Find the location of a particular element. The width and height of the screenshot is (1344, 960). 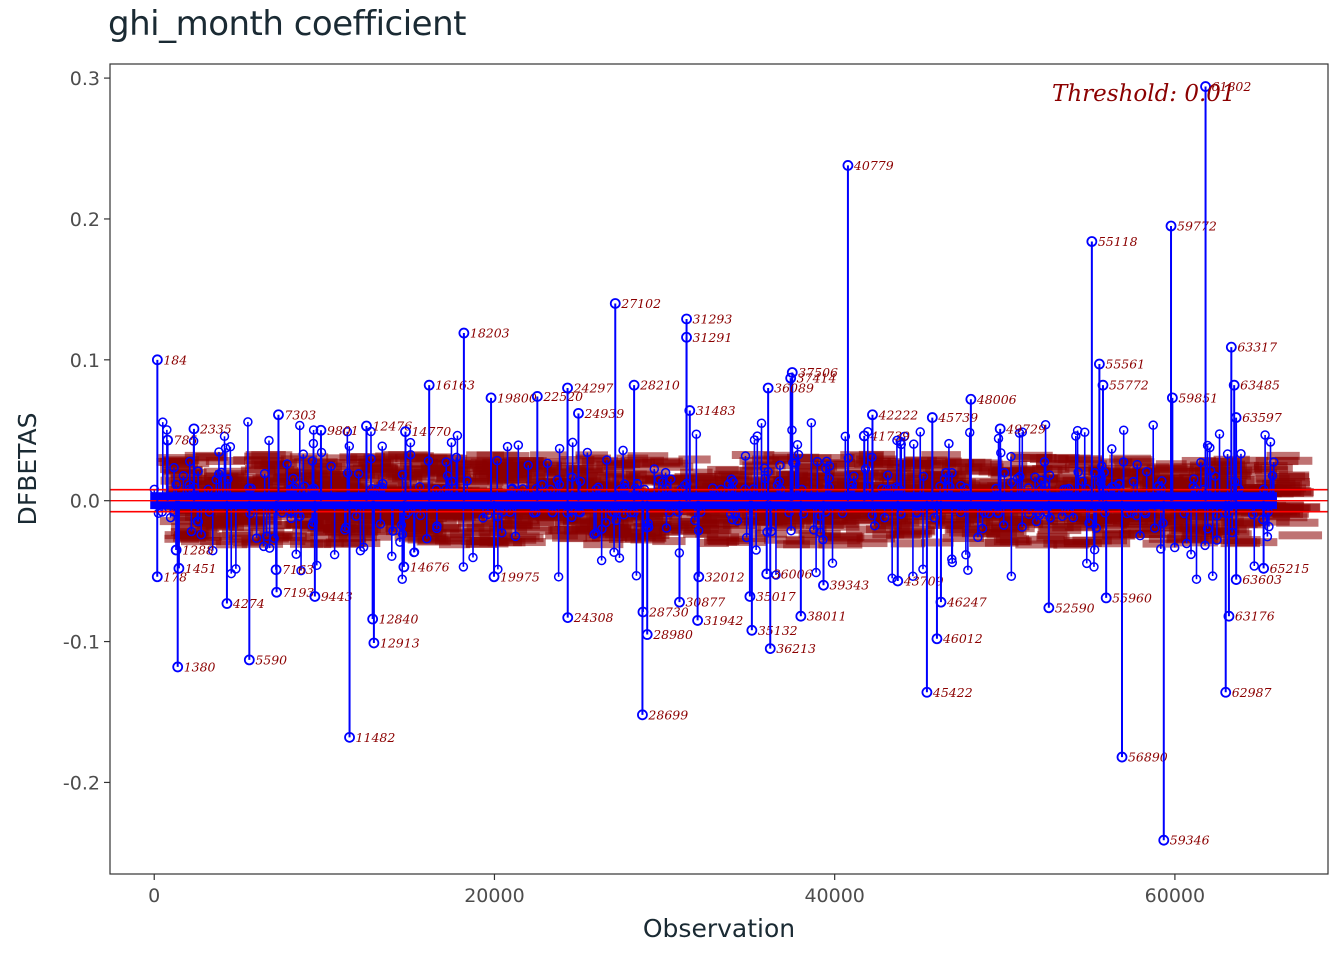

x-tick-label: 20000 is located at coordinates (494, 896).